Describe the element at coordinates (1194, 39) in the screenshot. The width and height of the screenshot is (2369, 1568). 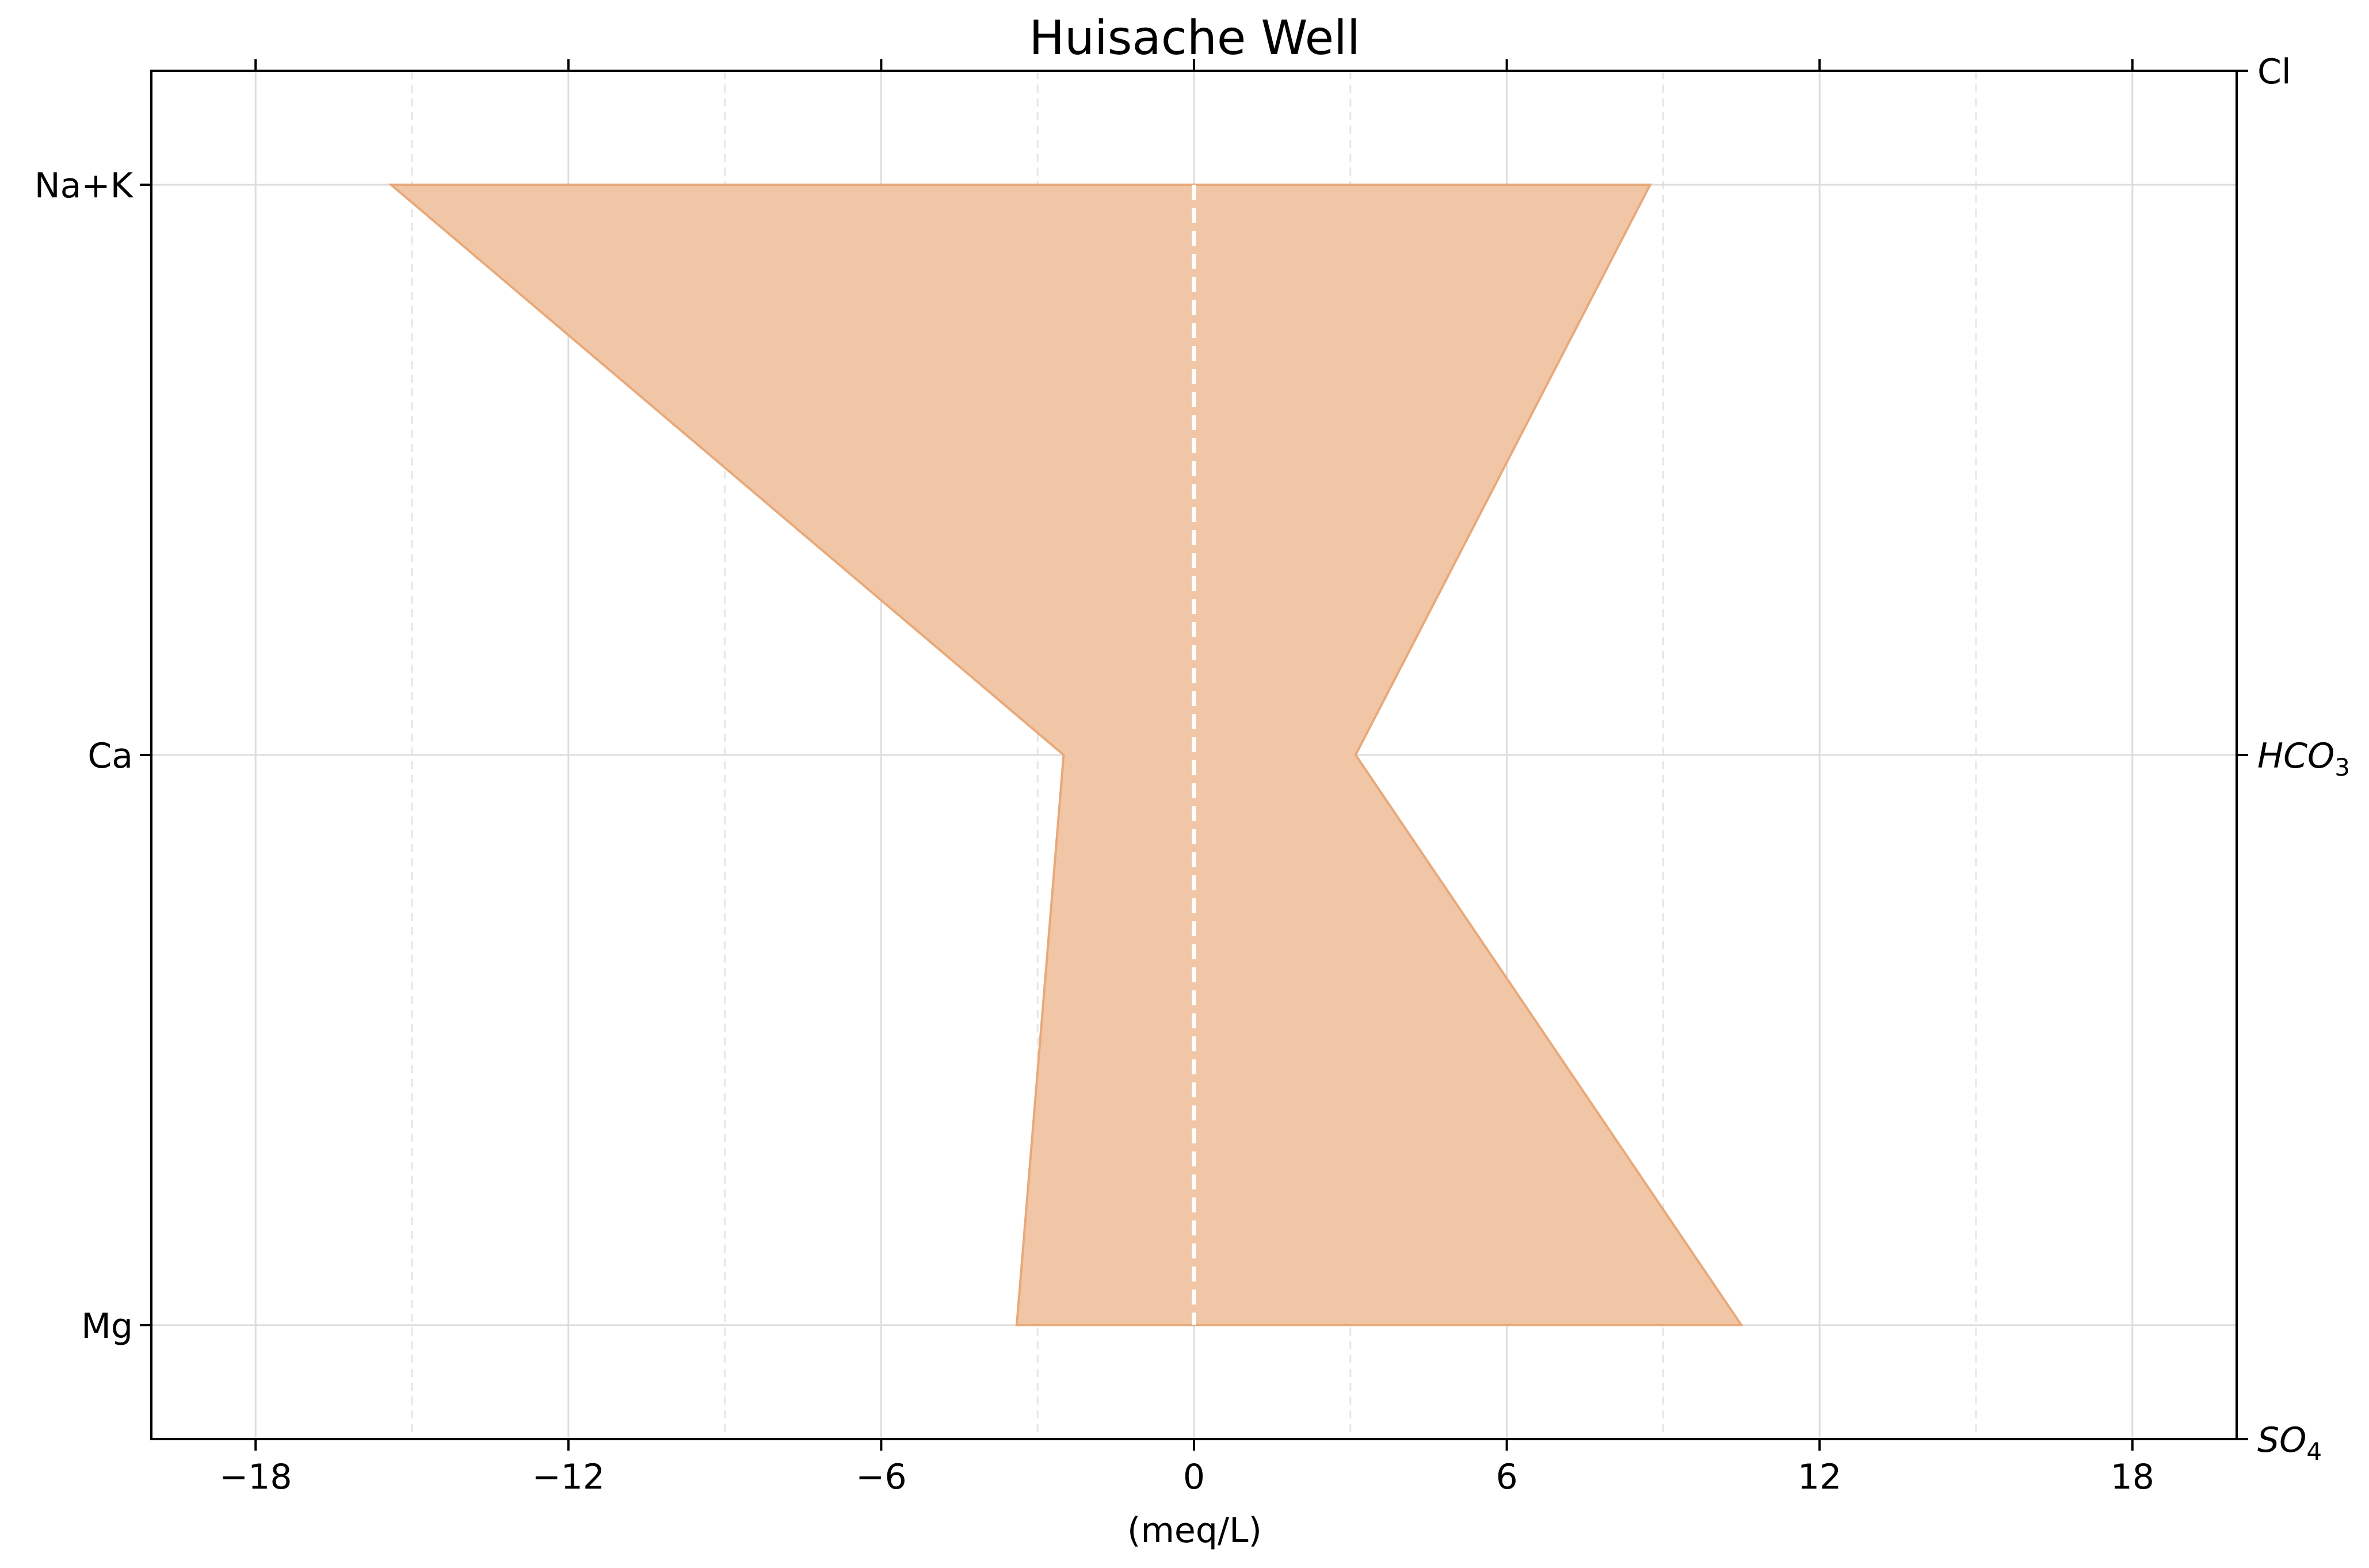
I see `chart-title: Huisache Well` at that location.